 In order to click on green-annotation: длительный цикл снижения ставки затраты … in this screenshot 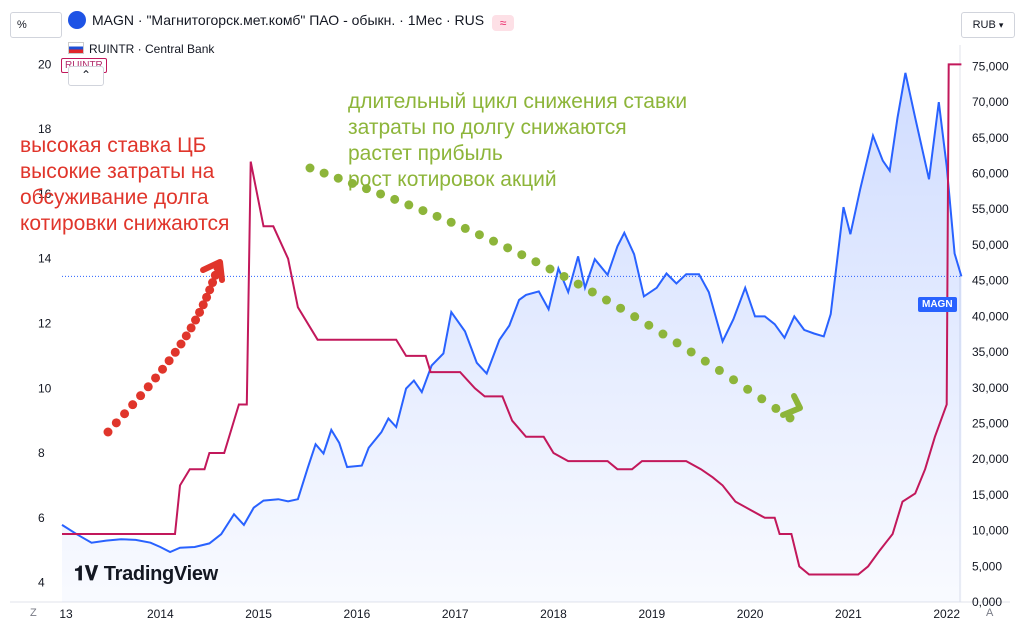, I will do `click(517, 141)`.